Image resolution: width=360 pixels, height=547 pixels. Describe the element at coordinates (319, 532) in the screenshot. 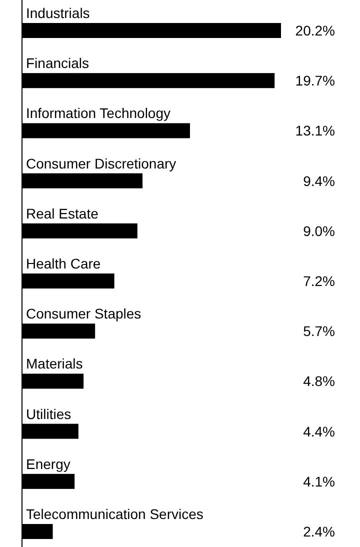

I see `data-label: 2.4%` at that location.